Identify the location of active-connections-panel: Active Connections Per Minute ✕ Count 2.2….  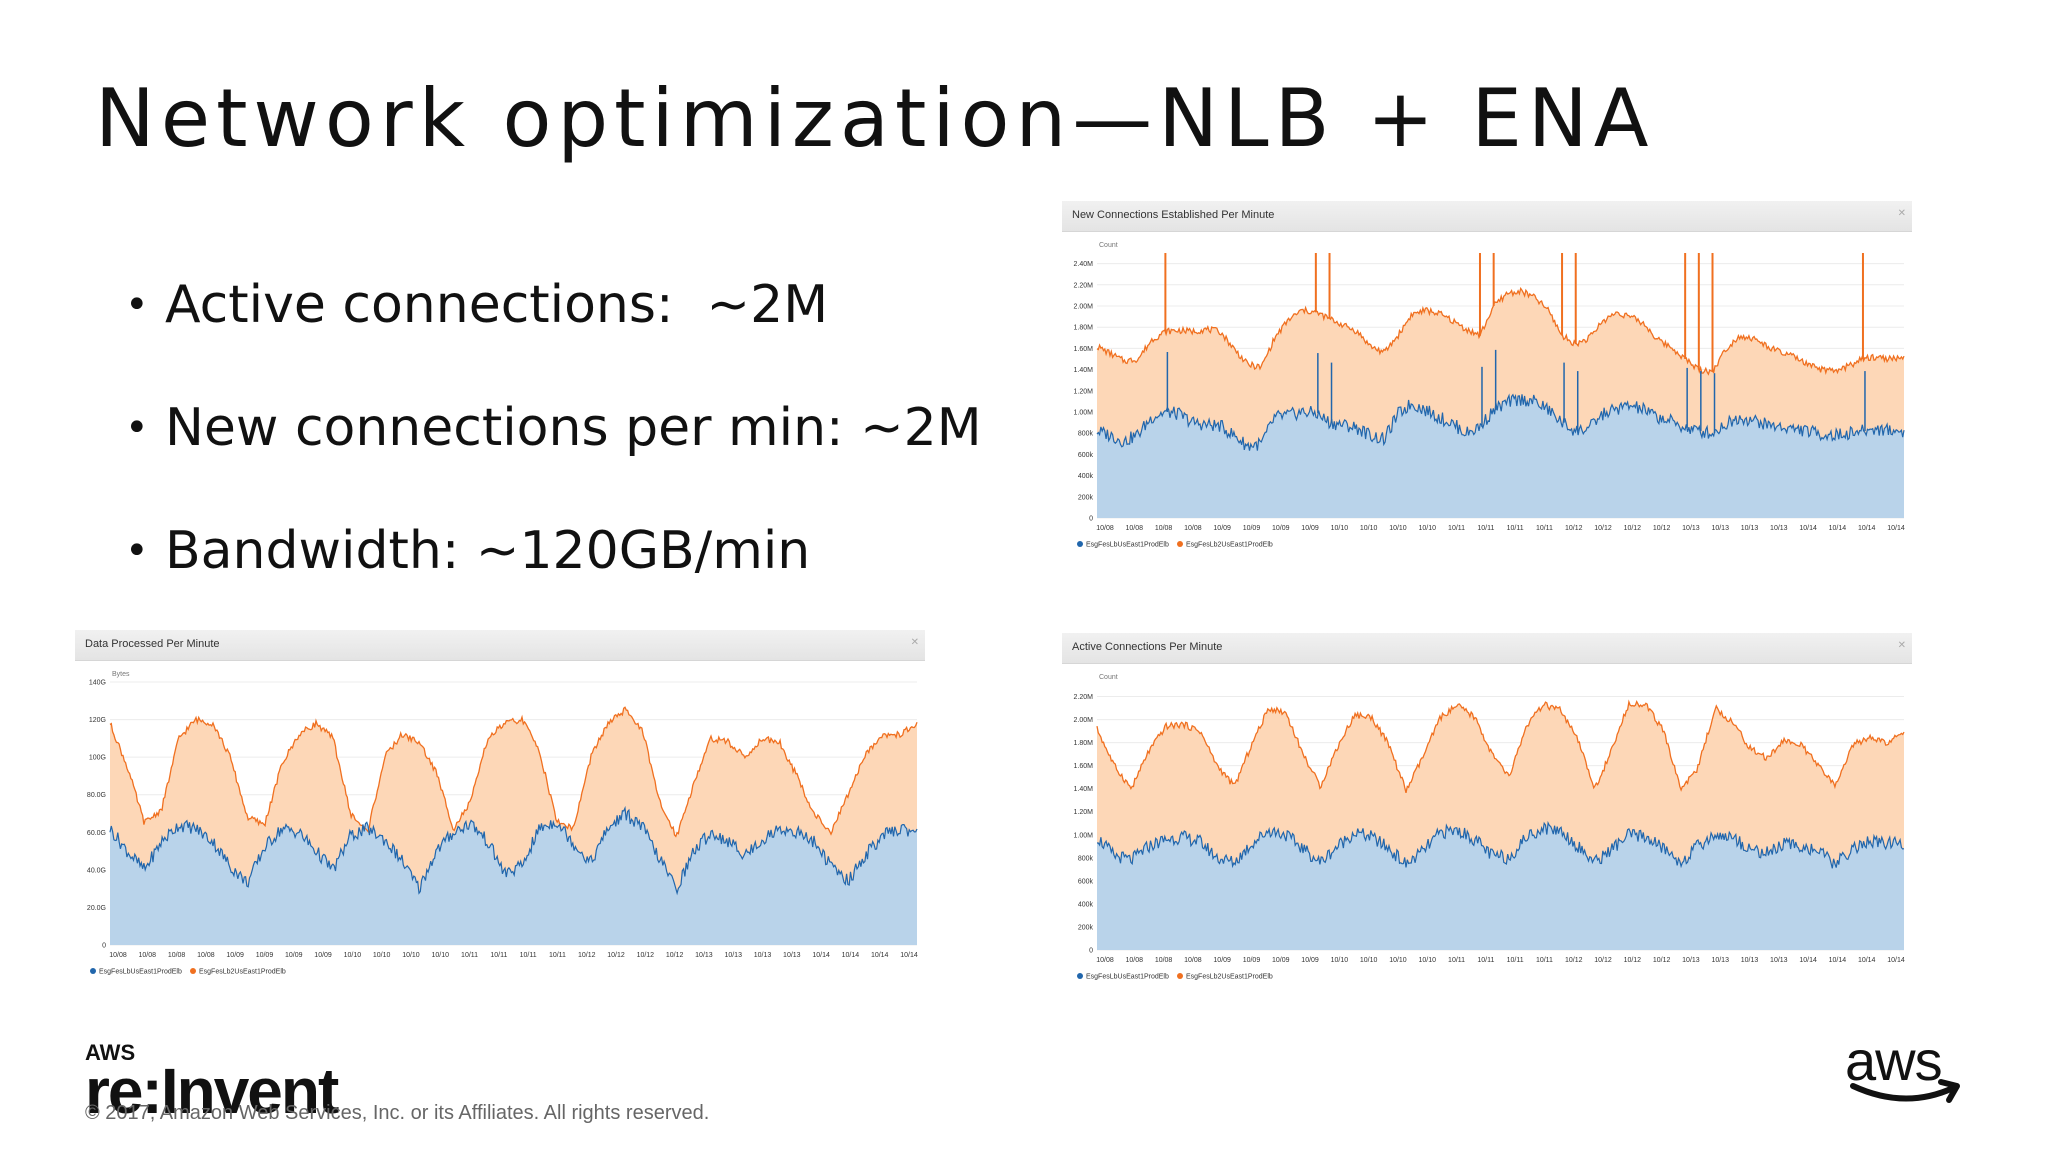
(1487, 819).